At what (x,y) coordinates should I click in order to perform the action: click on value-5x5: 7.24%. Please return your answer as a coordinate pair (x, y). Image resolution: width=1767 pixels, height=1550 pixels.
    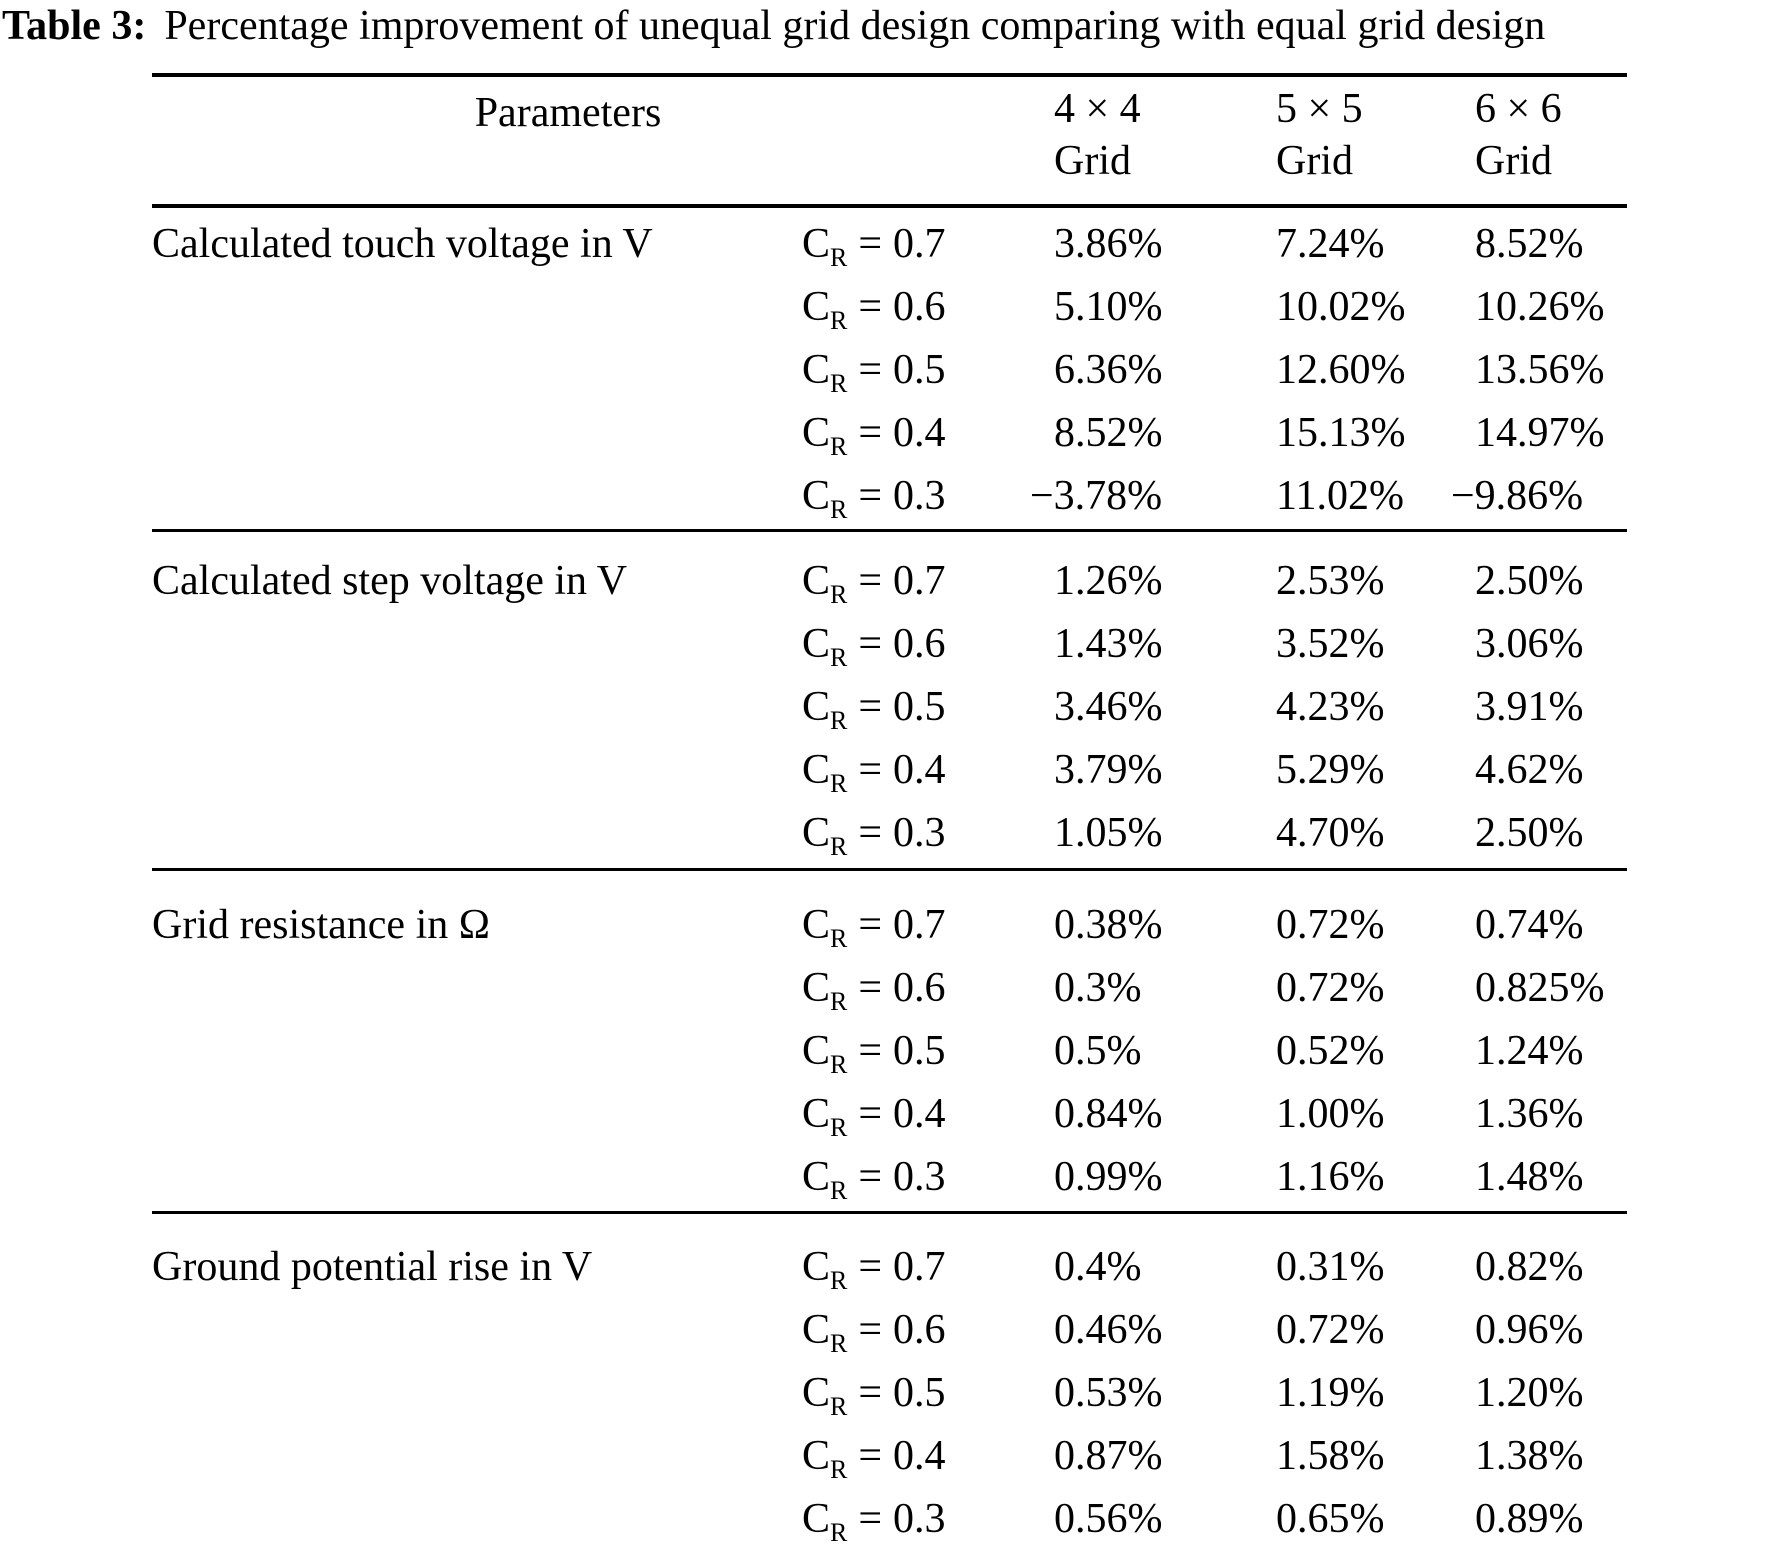
    Looking at the image, I should click on (1330, 243).